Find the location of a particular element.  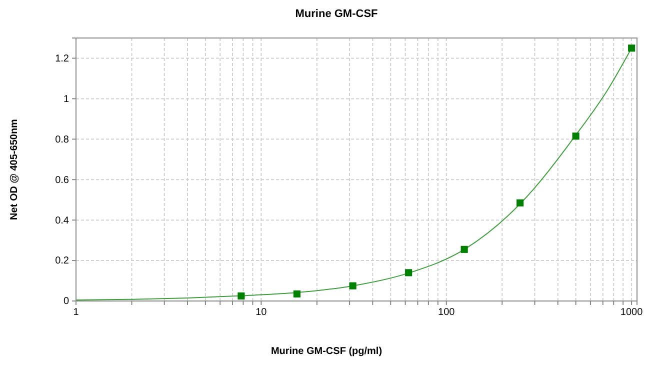

y-tick-label: 0.8 is located at coordinates (62, 140).